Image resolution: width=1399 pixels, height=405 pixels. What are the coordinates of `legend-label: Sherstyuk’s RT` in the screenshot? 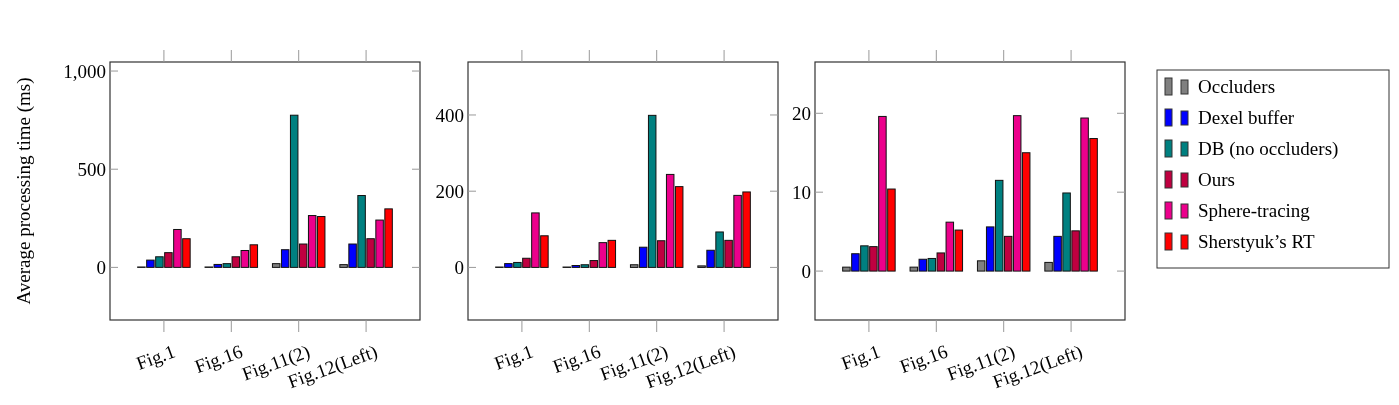 It's located at (1256, 241).